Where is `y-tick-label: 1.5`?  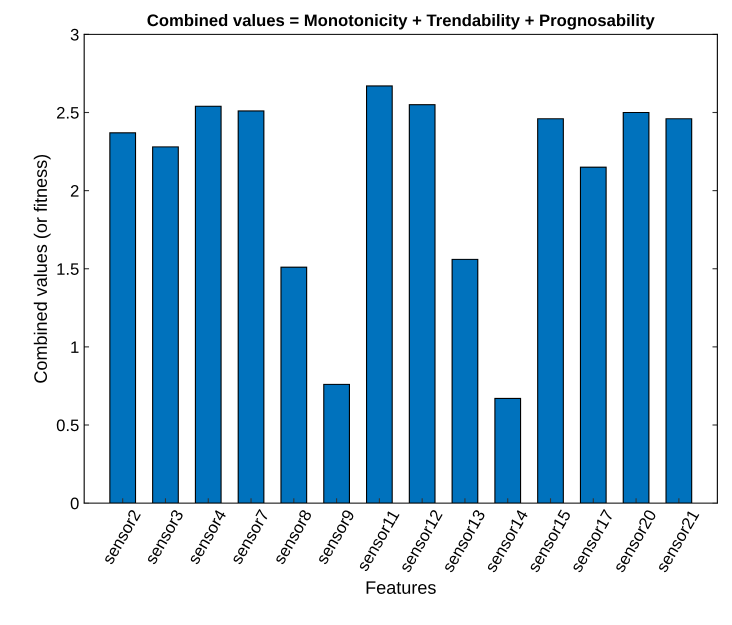
y-tick-label: 1.5 is located at coordinates (68, 269).